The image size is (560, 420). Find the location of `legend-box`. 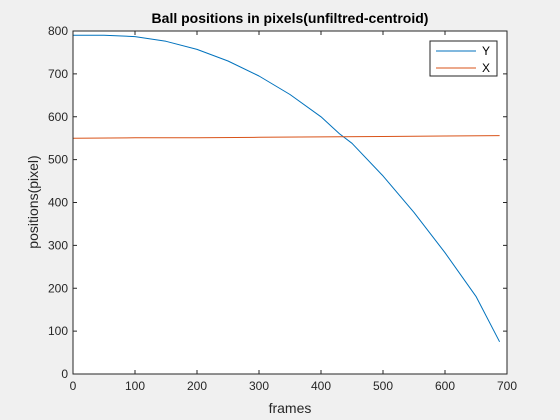

legend-box is located at coordinates (463, 58).